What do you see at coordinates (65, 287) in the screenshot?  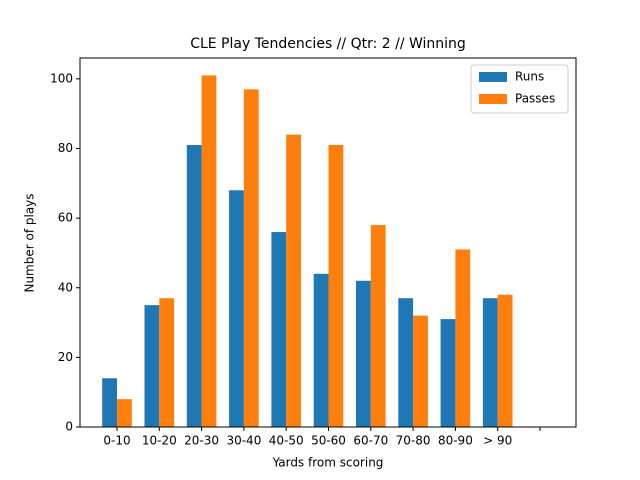 I see `y-tick-label: 40` at bounding box center [65, 287].